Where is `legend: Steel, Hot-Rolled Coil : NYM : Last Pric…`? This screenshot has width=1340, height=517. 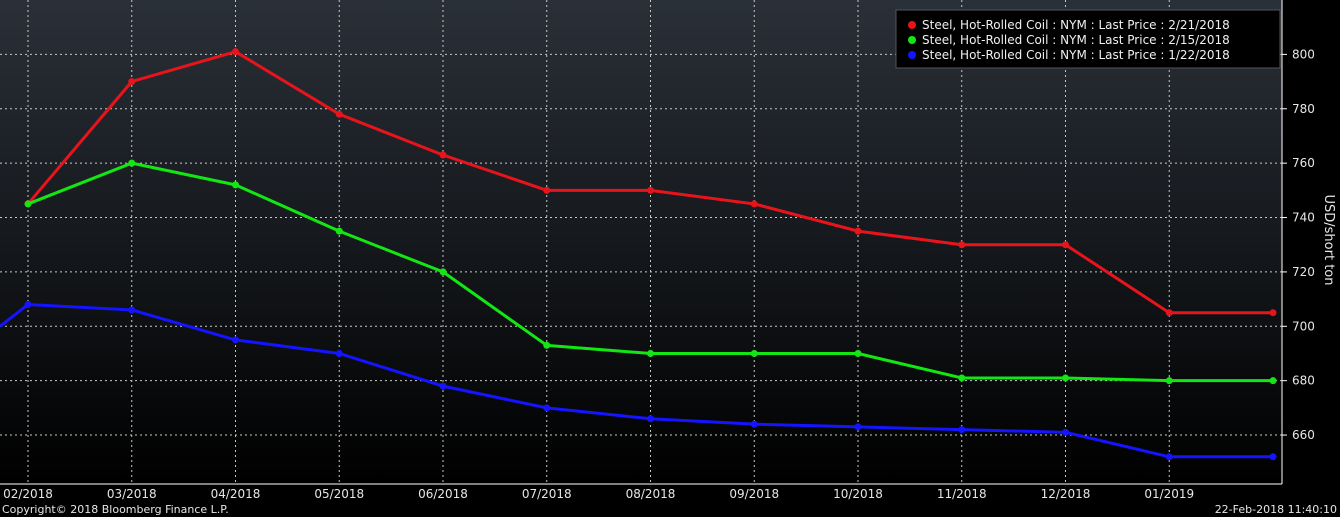 legend: Steel, Hot-Rolled Coil : NYM : Last Pric… is located at coordinates (1088, 39).